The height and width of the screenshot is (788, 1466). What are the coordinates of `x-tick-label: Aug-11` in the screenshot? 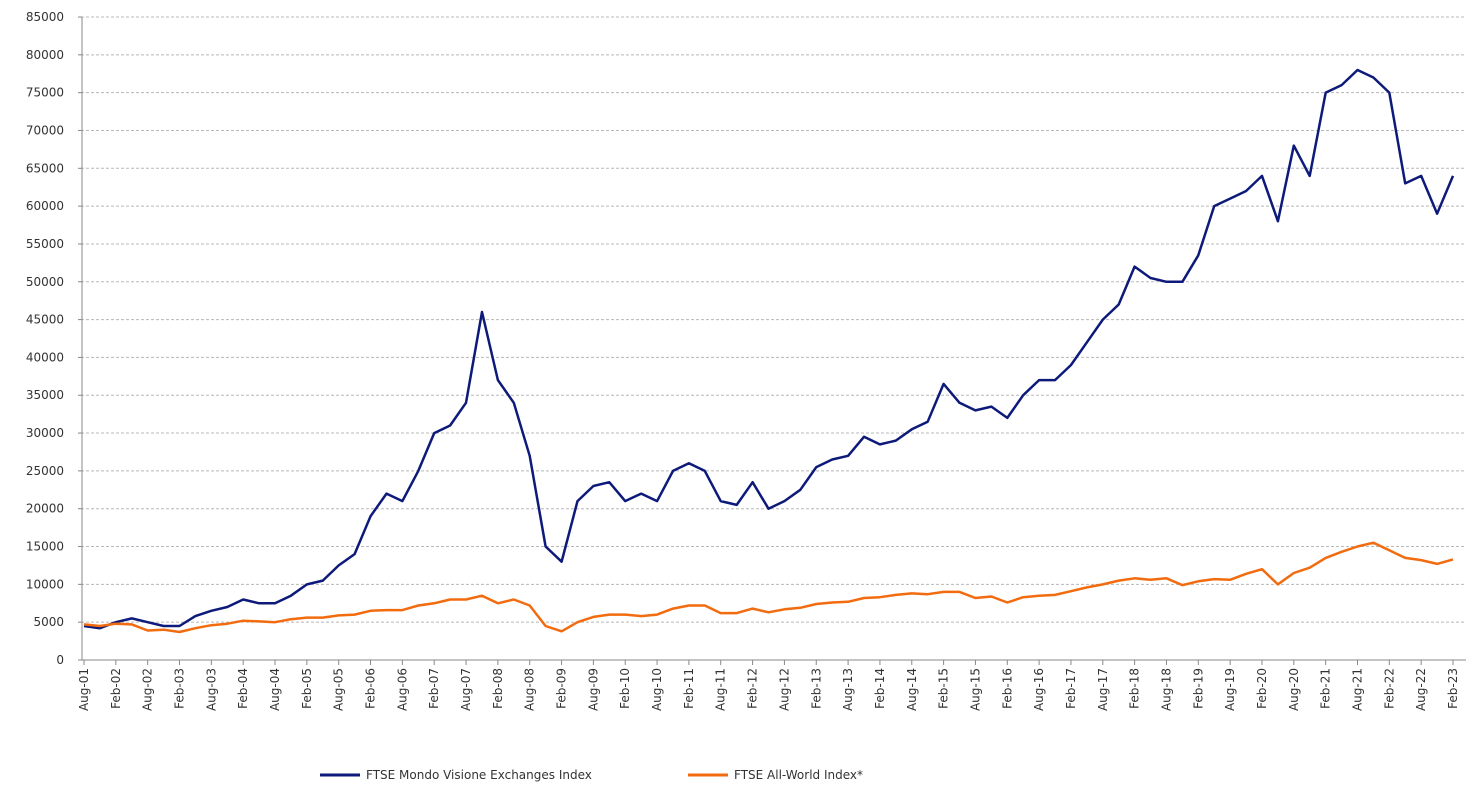 It's located at (721, 689).